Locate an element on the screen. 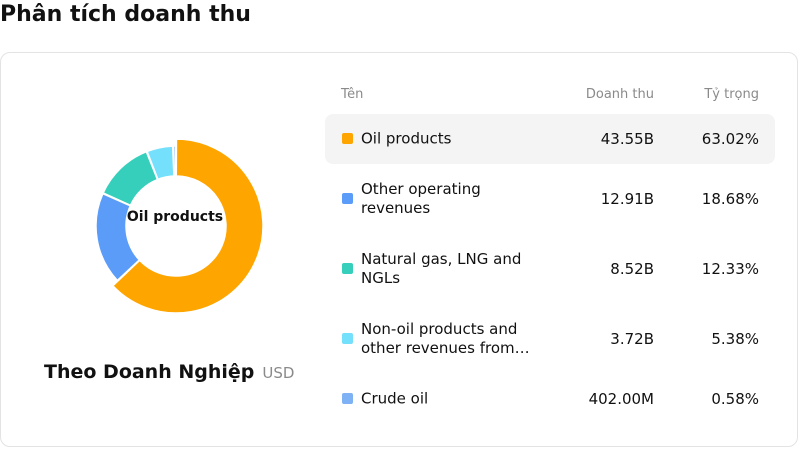 This screenshot has width=800, height=450. row-share: 12.33% is located at coordinates (730, 269).